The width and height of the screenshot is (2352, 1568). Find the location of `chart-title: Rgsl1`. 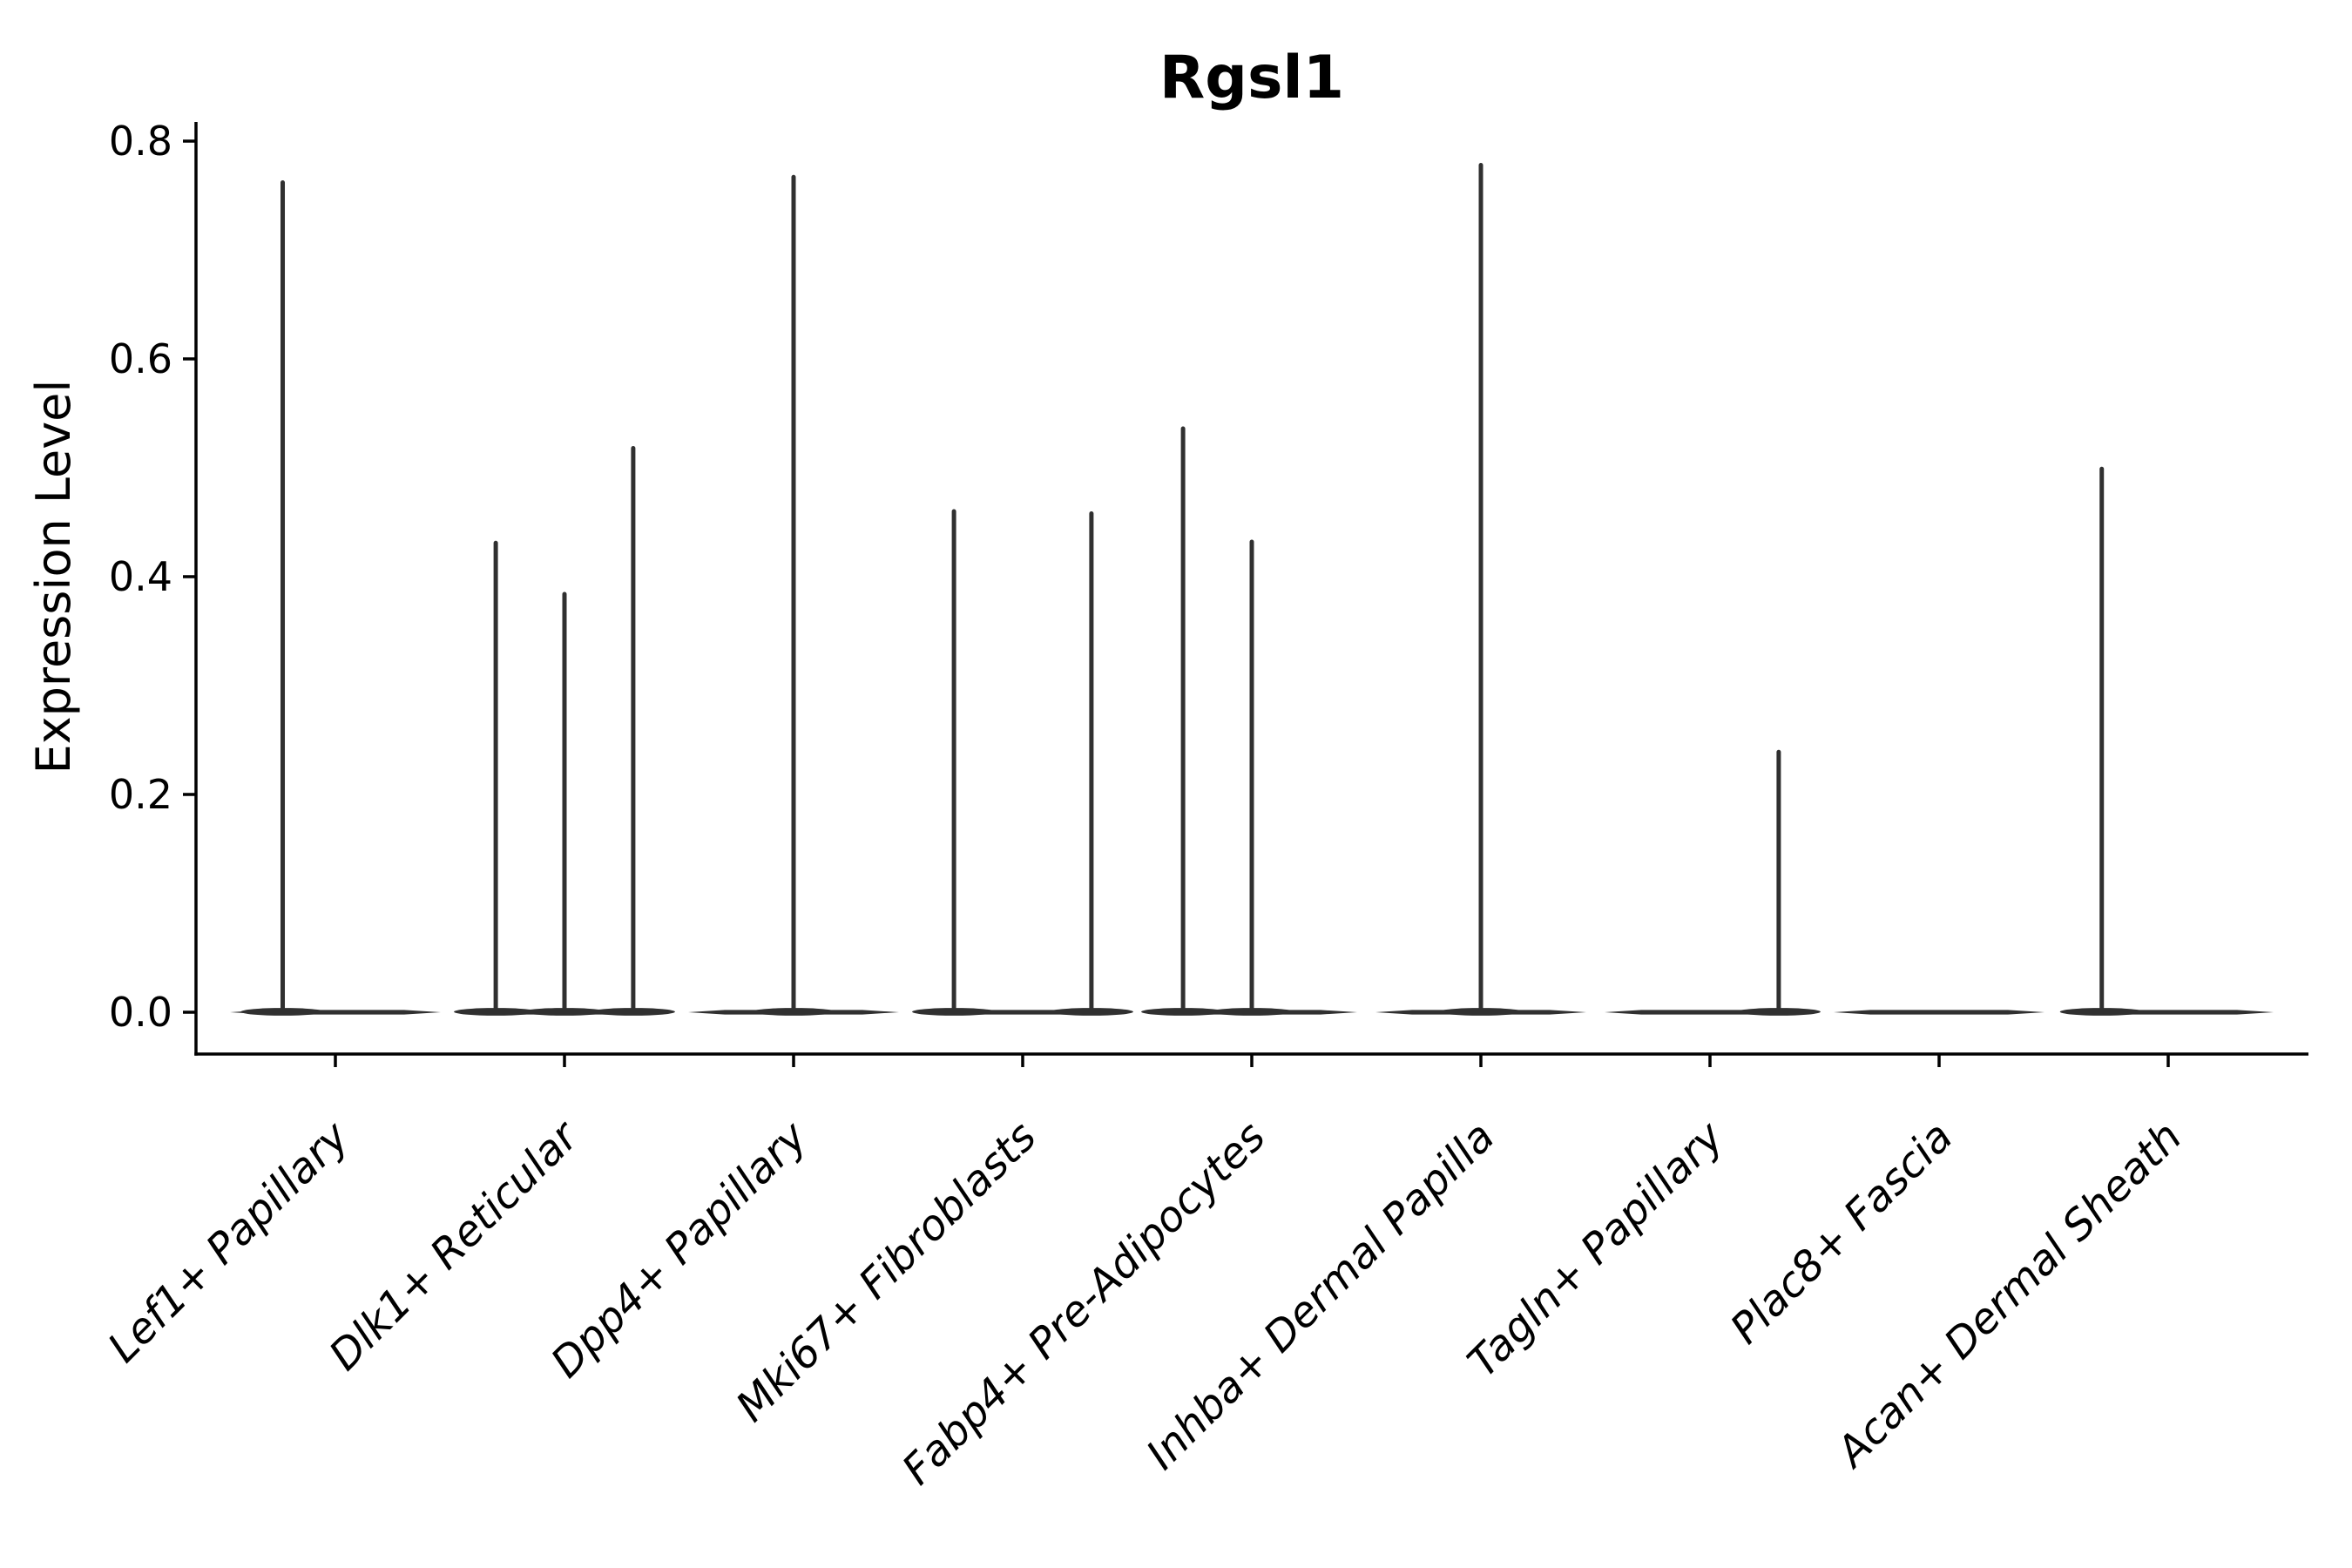

chart-title: Rgsl1 is located at coordinates (1251, 78).